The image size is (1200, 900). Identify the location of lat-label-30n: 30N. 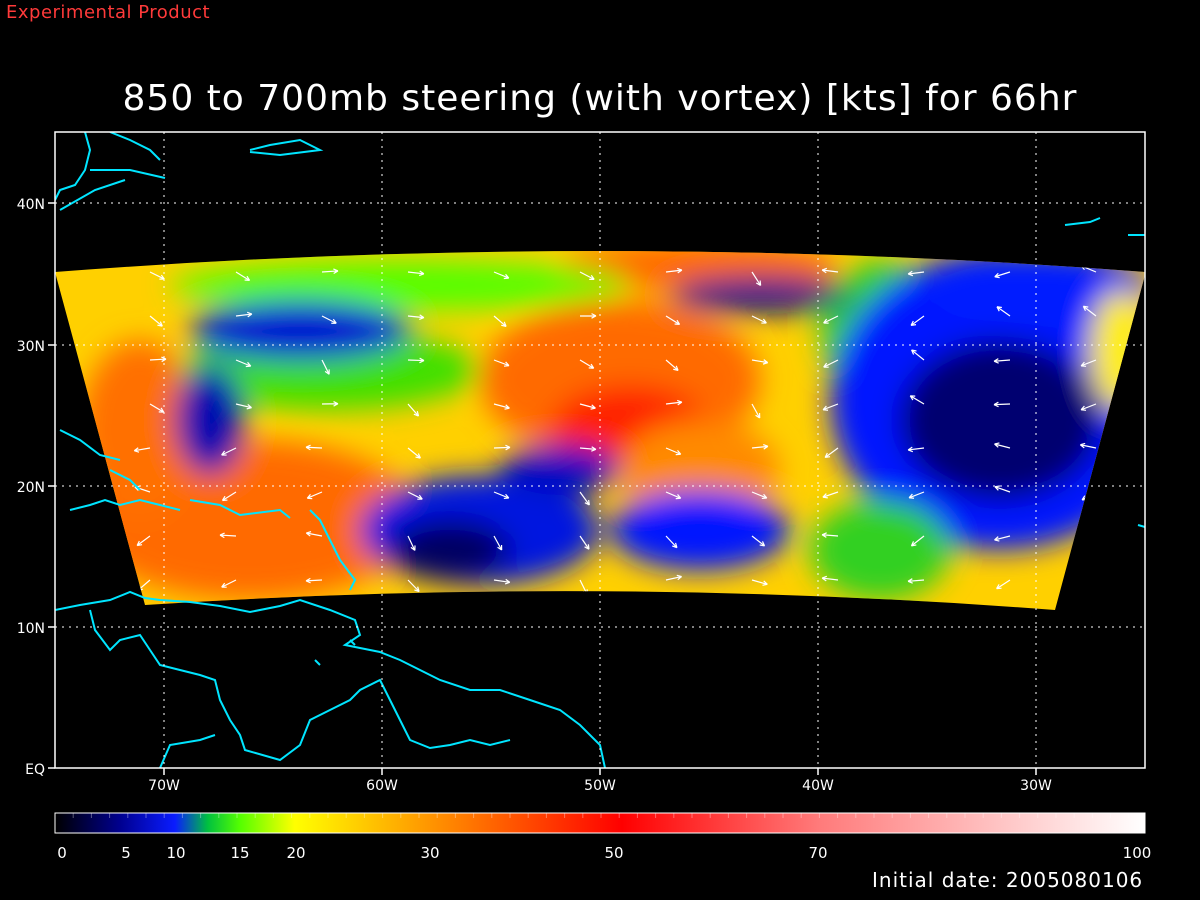
(31, 347).